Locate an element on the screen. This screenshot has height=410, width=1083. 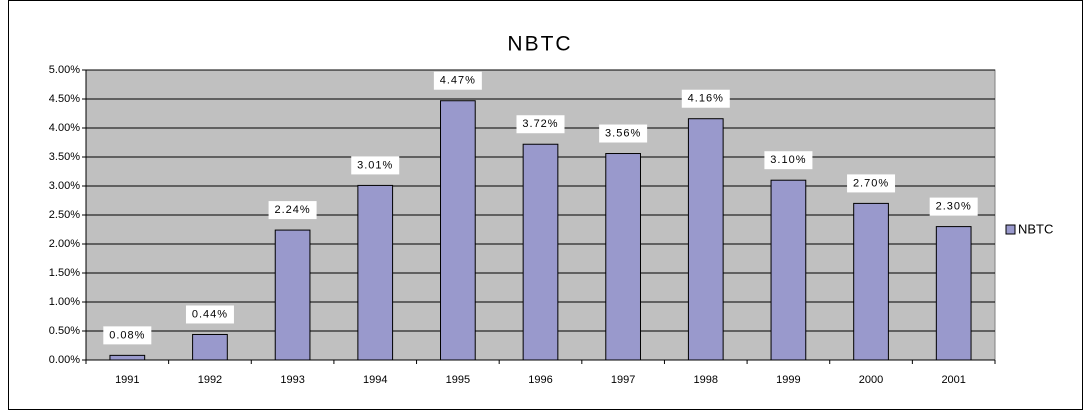
data-label: 2.30% is located at coordinates (954, 207).